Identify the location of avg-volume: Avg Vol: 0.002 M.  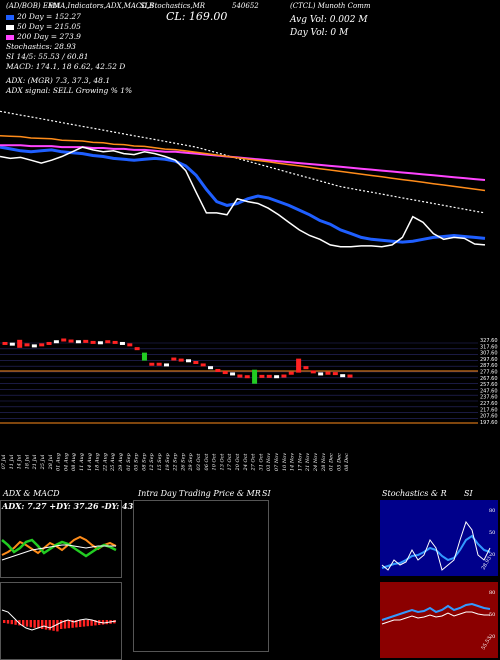
(329, 20).